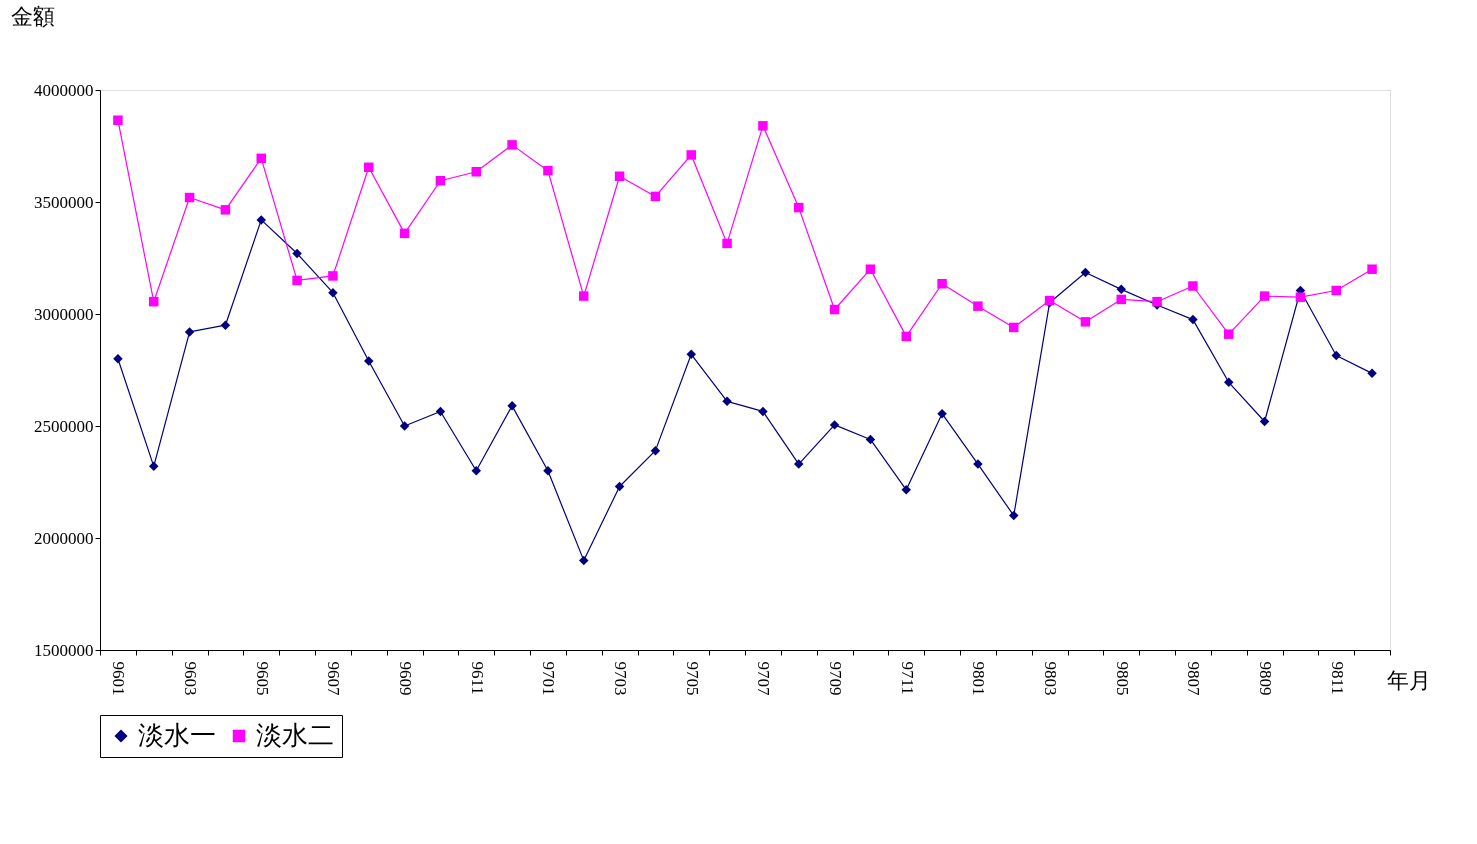  Describe the element at coordinates (621, 678) in the screenshot. I see `x-tick-label: 9703` at that location.